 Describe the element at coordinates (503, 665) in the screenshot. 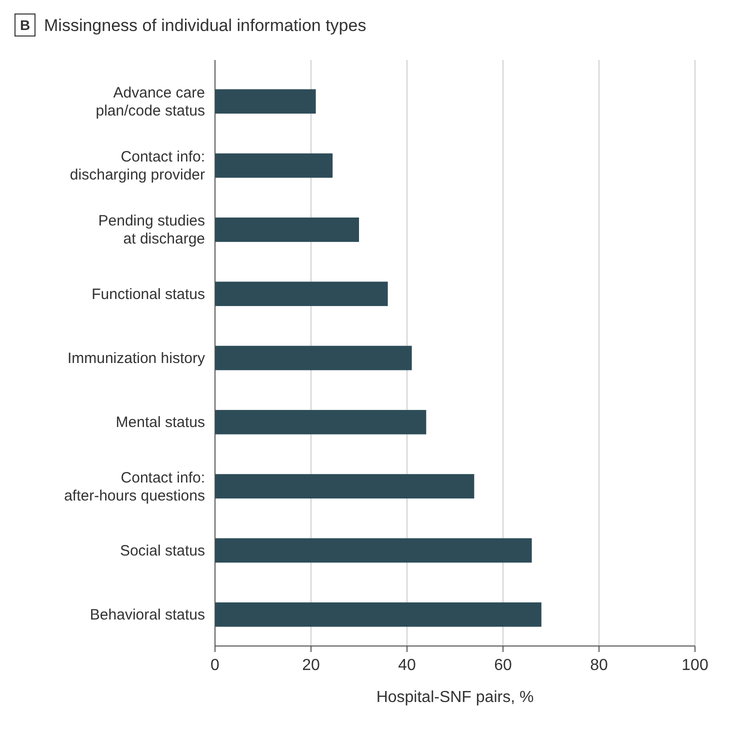

I see `x-tick-label: 60` at that location.